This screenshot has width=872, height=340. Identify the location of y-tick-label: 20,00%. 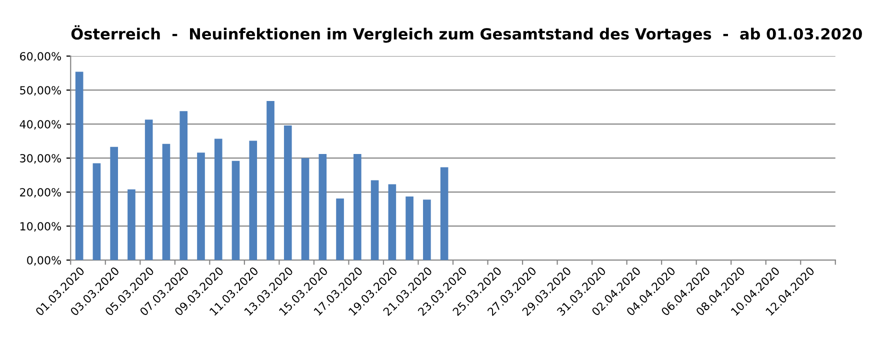
(40, 193).